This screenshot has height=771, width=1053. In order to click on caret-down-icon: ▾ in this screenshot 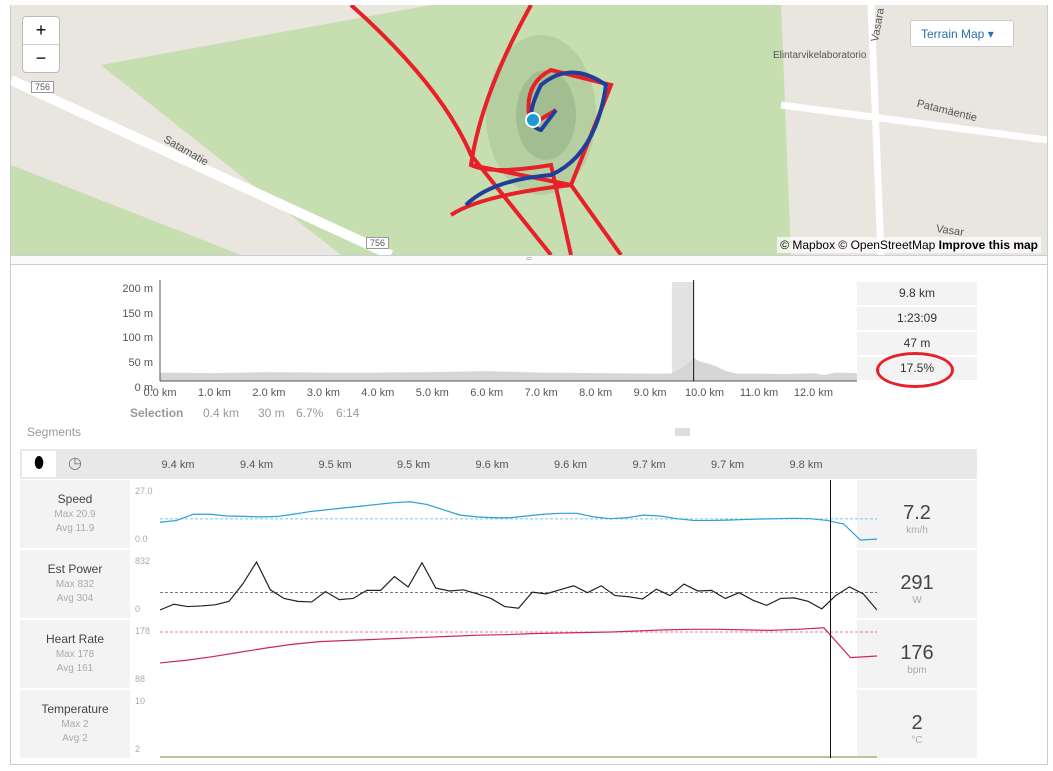, I will do `click(990, 34)`.